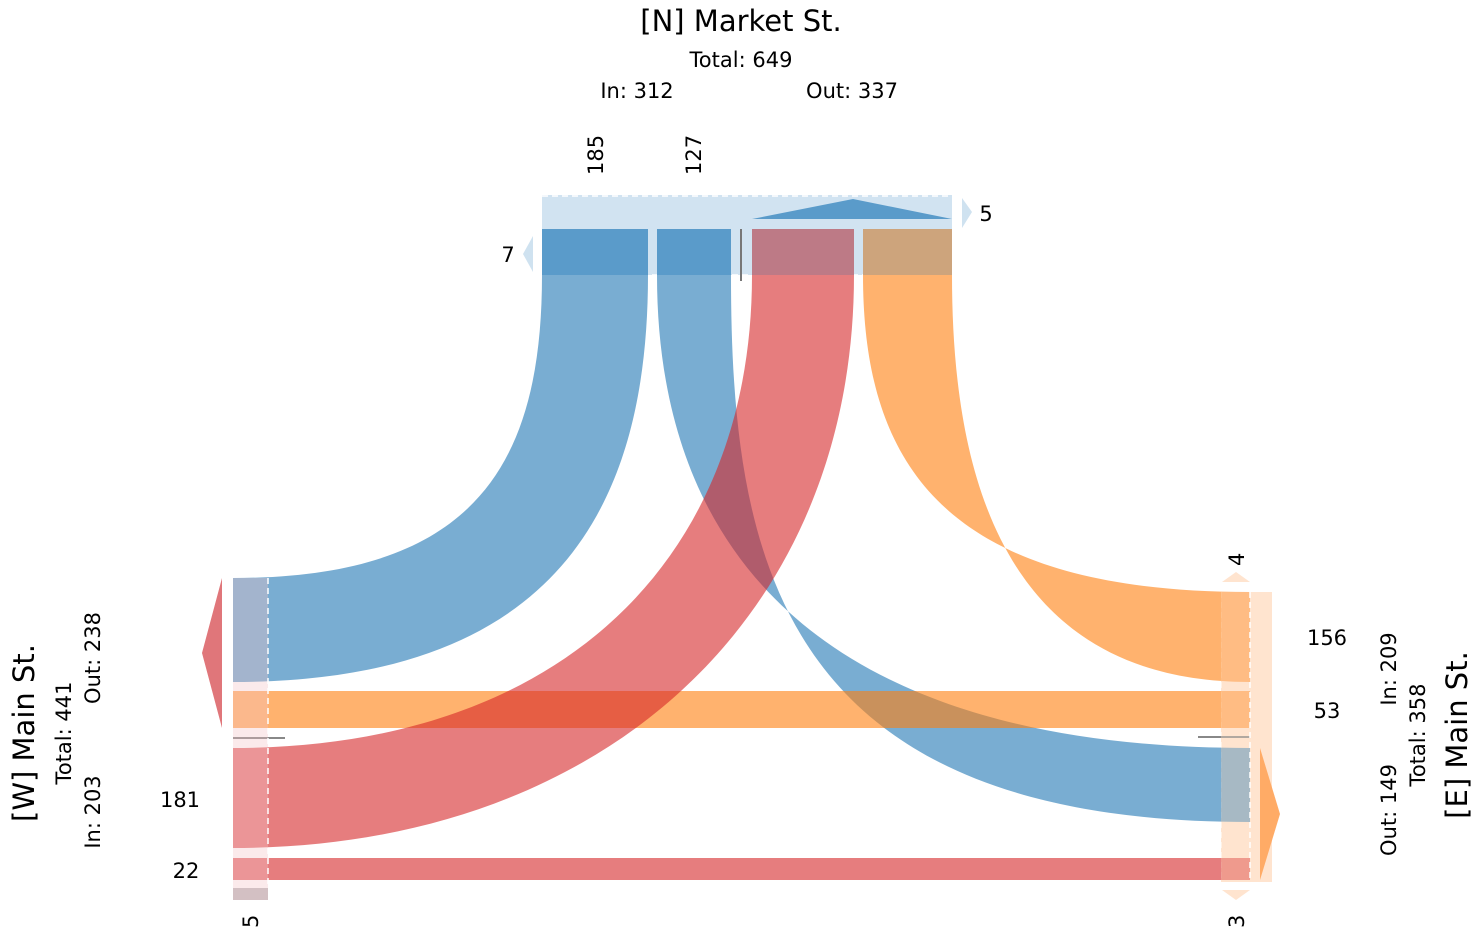  Describe the element at coordinates (1418, 736) in the screenshot. I see `east-total: Total: 358` at that location.